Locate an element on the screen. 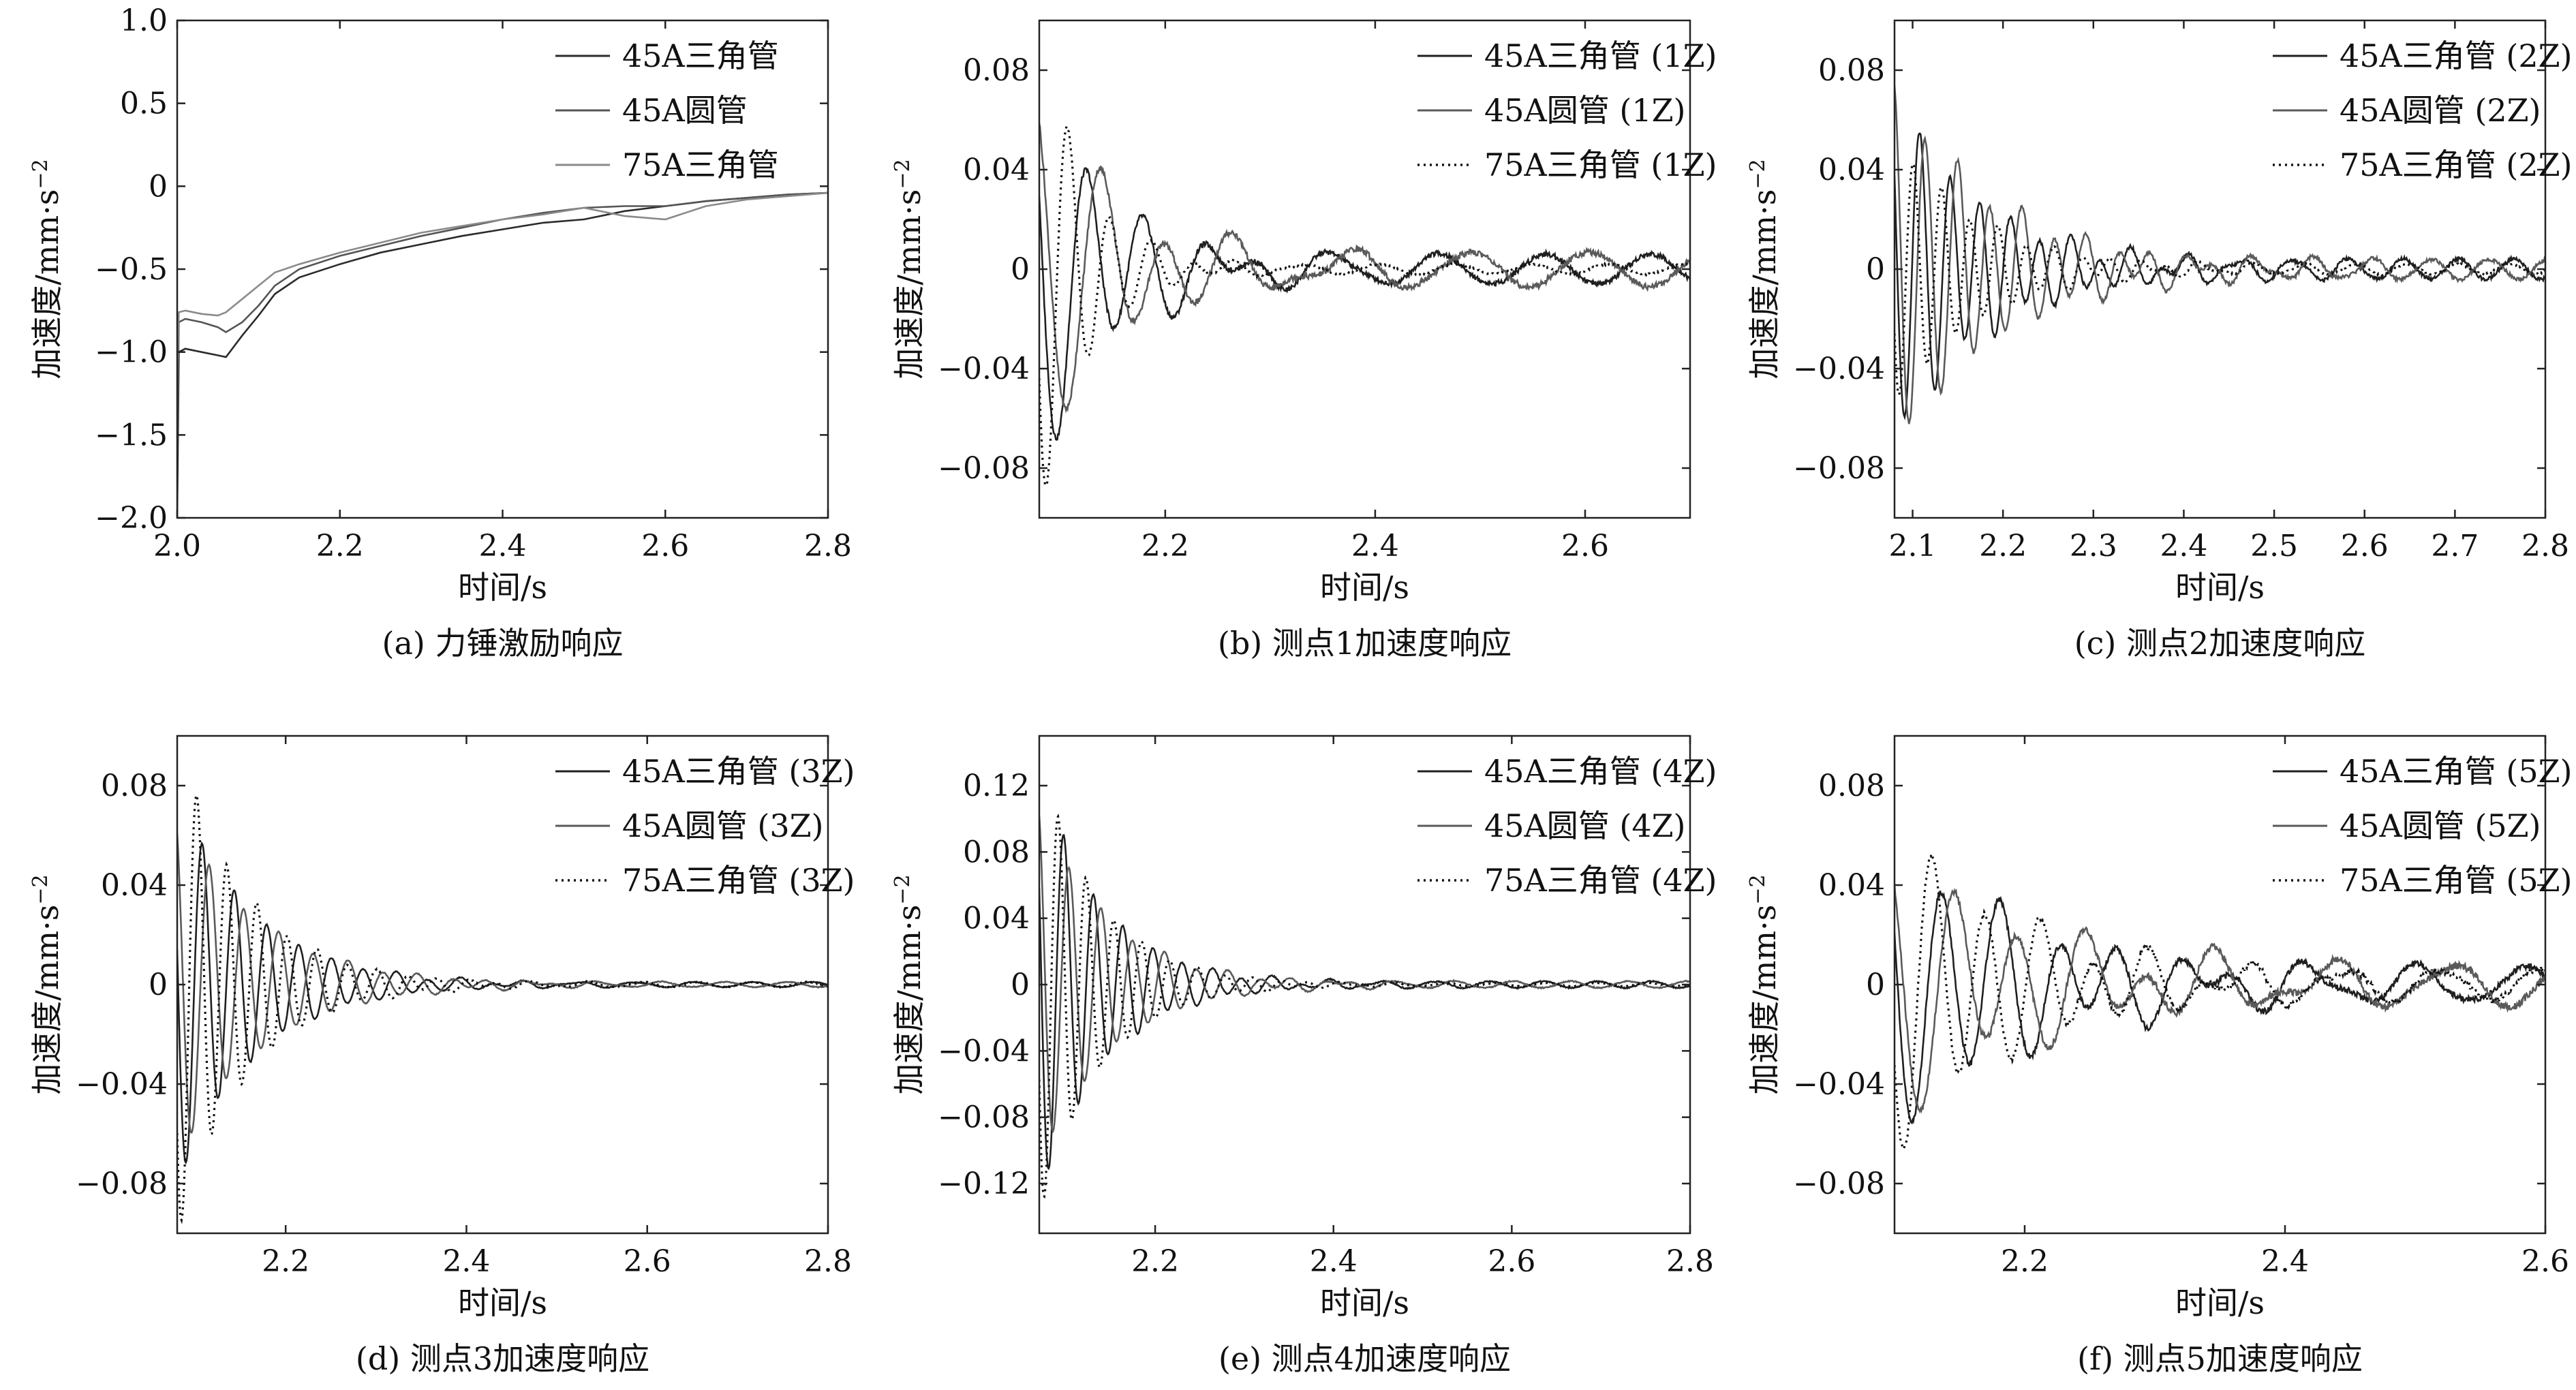 This screenshot has height=1390, width=2576. legend-label-2: 45A圆管 (4Z) is located at coordinates (1585, 825).